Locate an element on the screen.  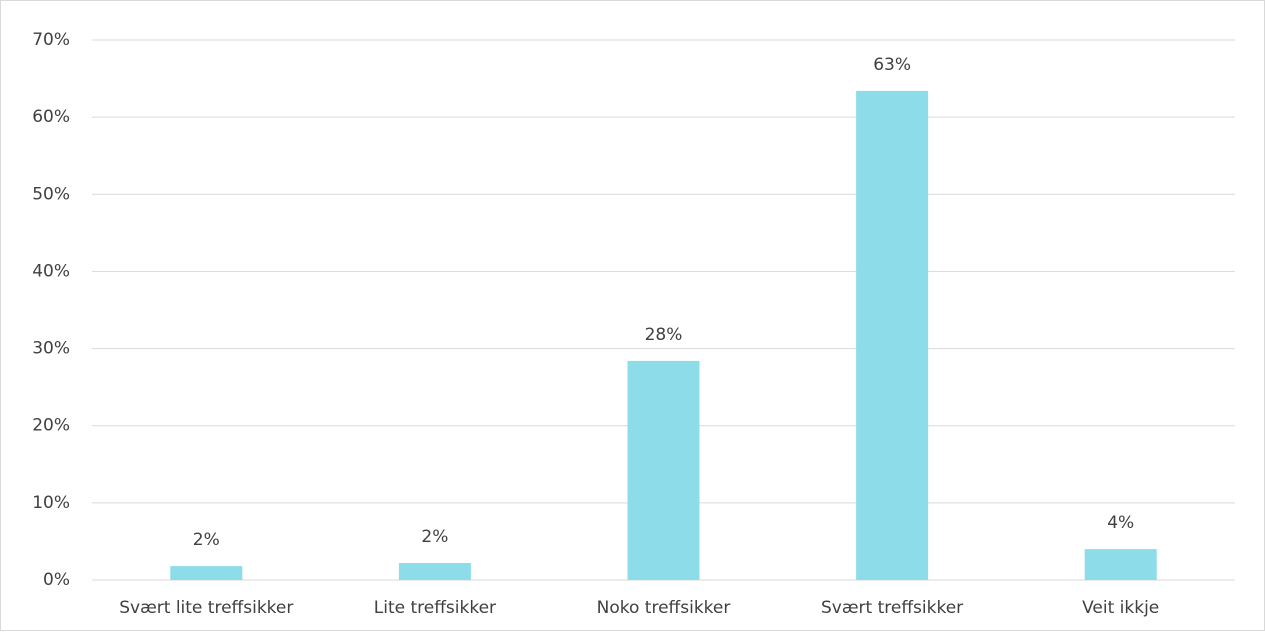
y-tick-label: 30% is located at coordinates (51, 349).